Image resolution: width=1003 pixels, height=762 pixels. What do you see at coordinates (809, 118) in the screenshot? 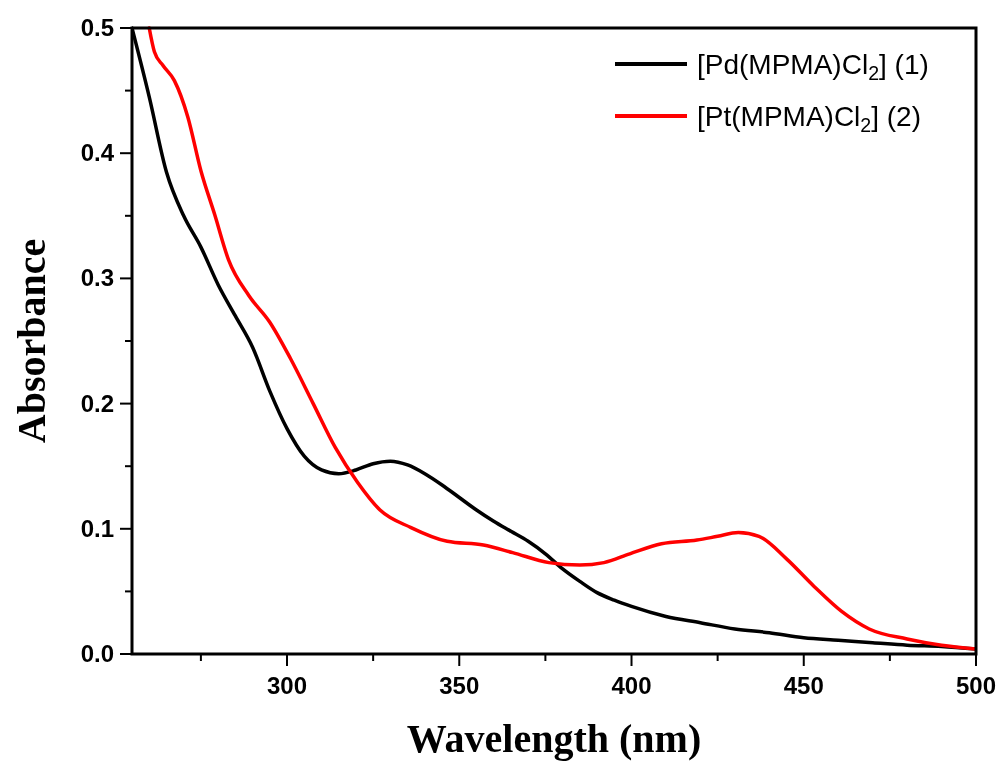
I see `legend-label: [Pt(MPMA)Cl$_{2}$] (2)` at bounding box center [809, 118].